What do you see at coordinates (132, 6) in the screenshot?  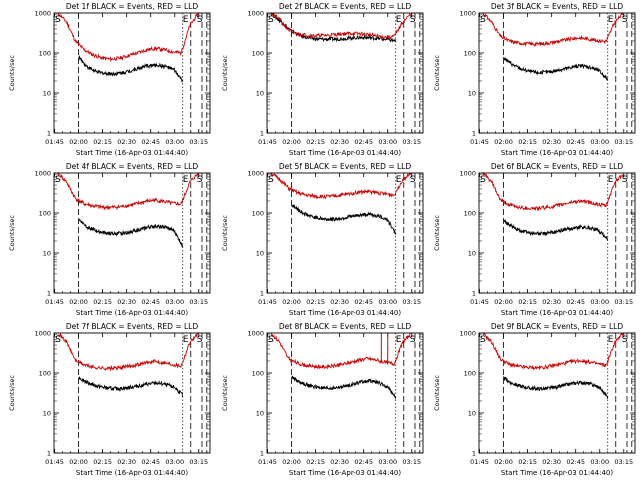 I see `chart-title: Det 1f BLACK = Events, RED = LLD` at bounding box center [132, 6].